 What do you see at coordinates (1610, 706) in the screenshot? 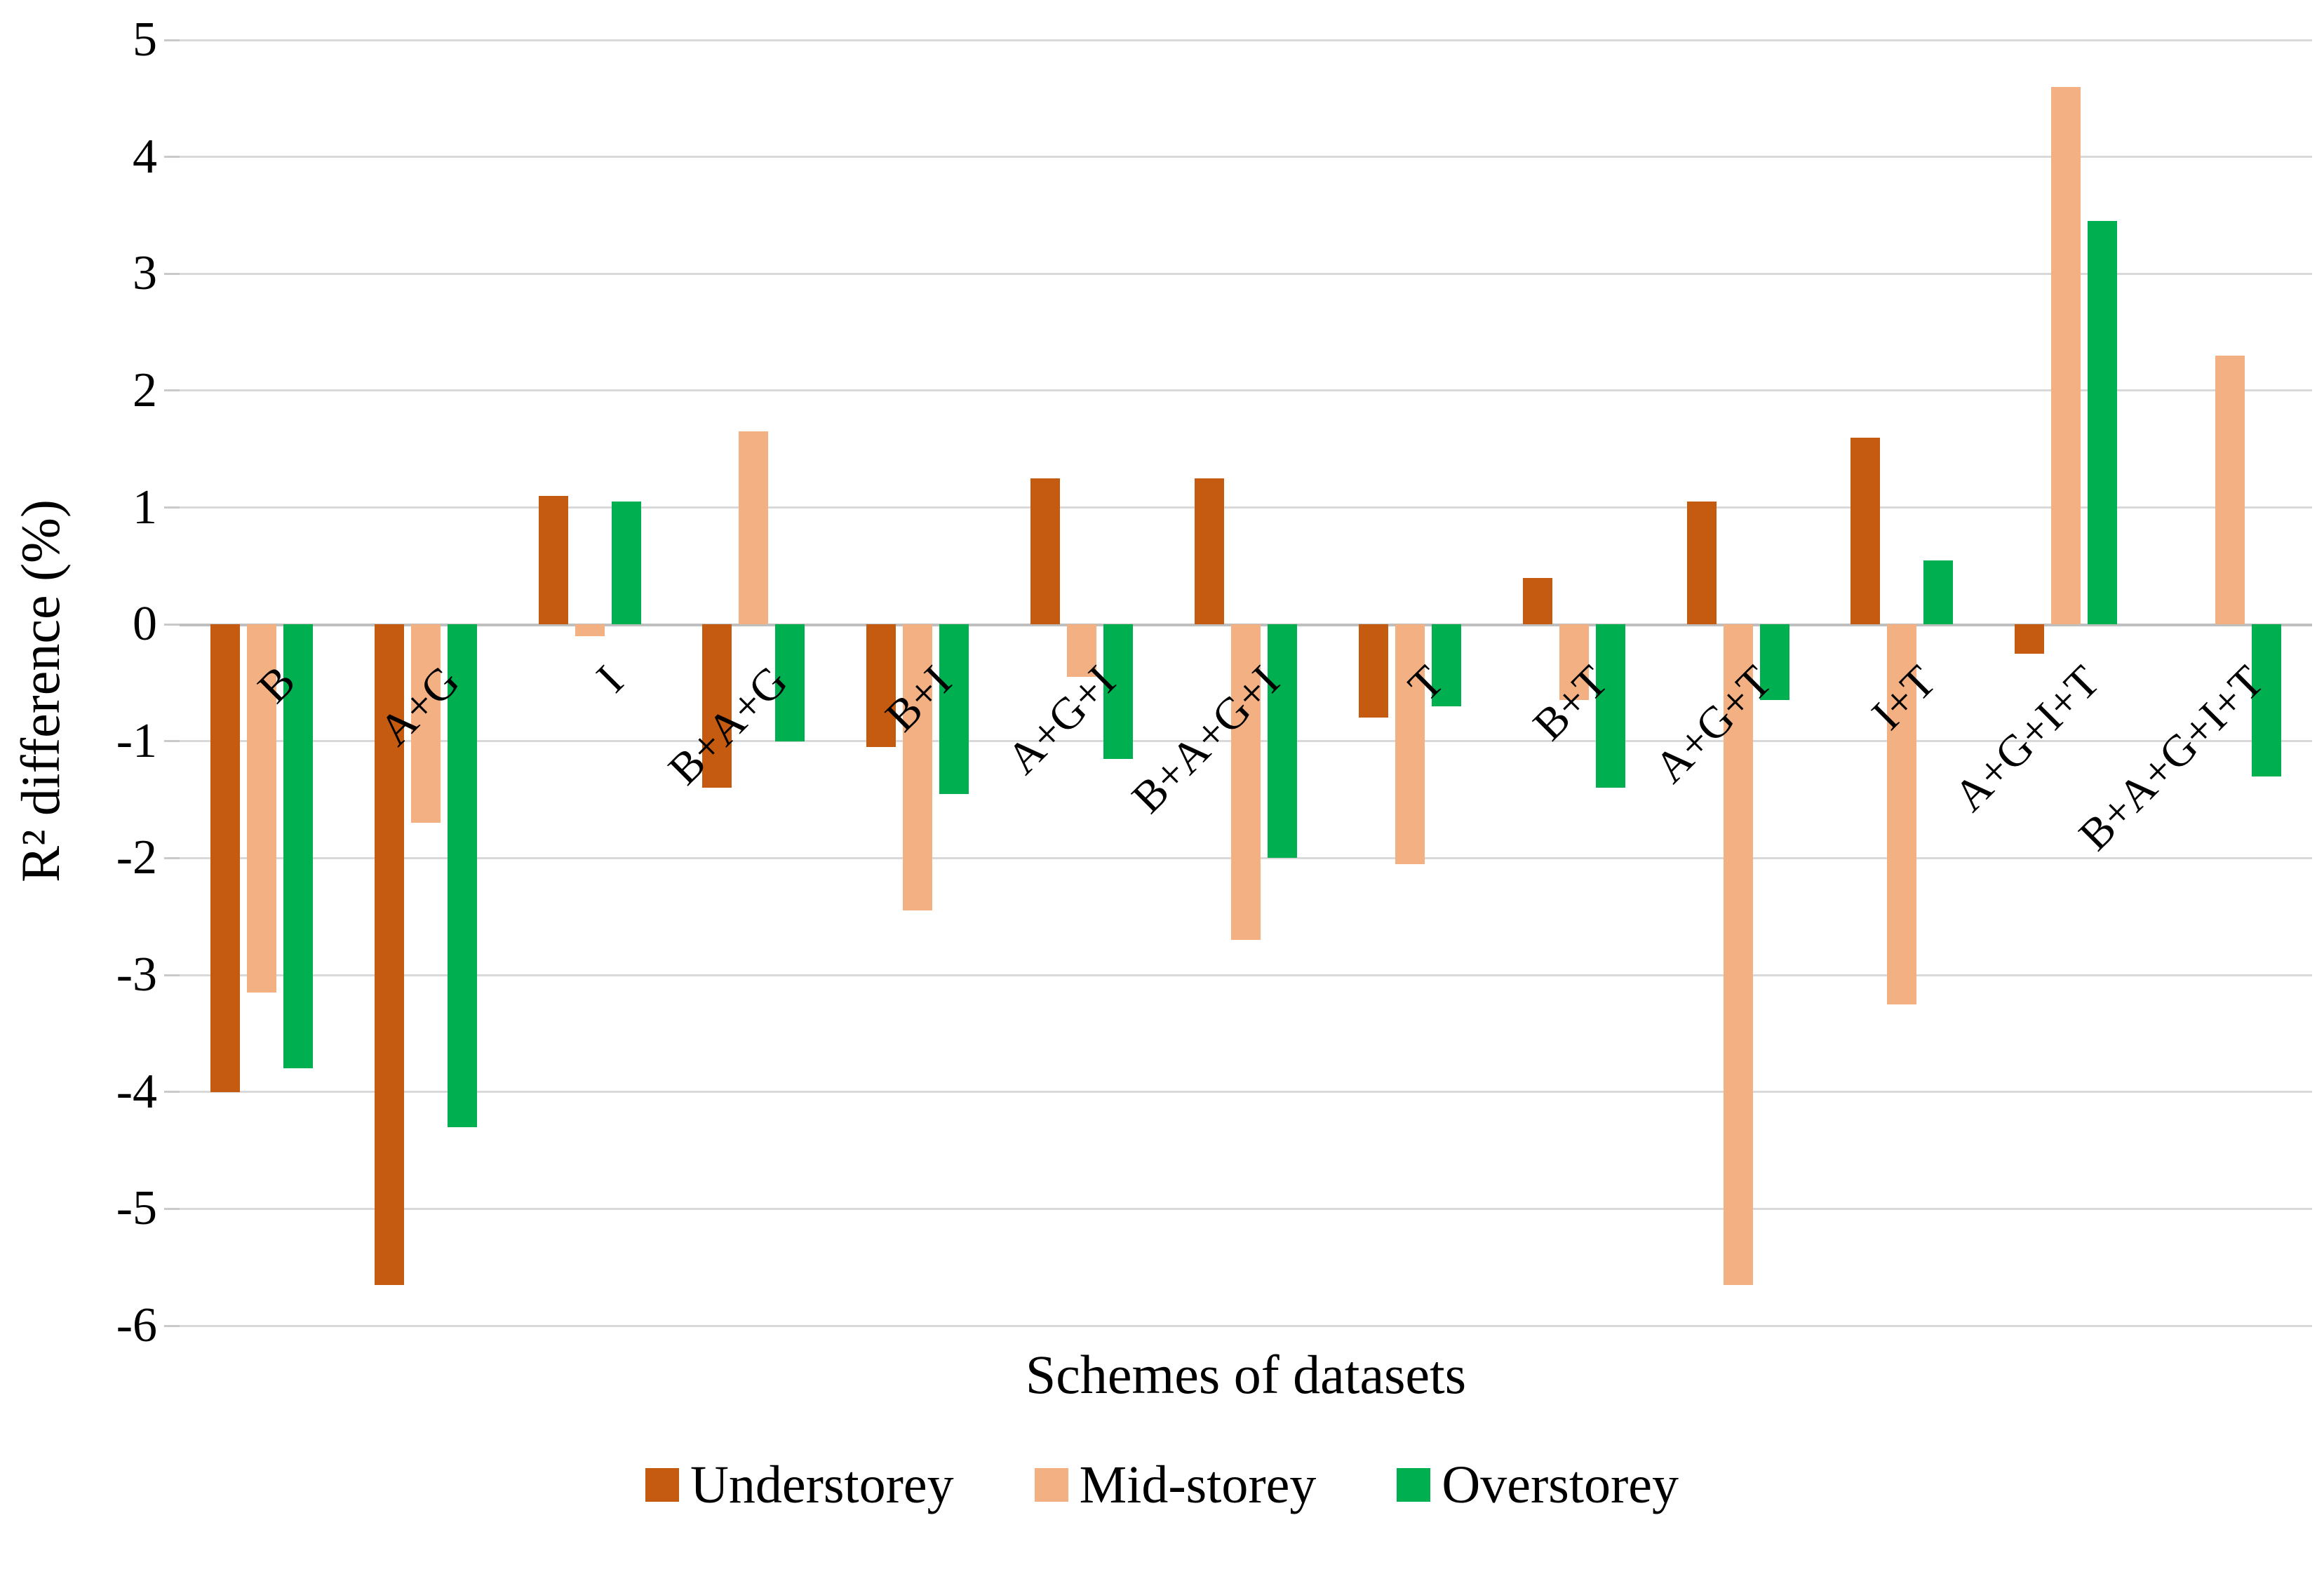
I see `bar-overstorey-B+T` at bounding box center [1610, 706].